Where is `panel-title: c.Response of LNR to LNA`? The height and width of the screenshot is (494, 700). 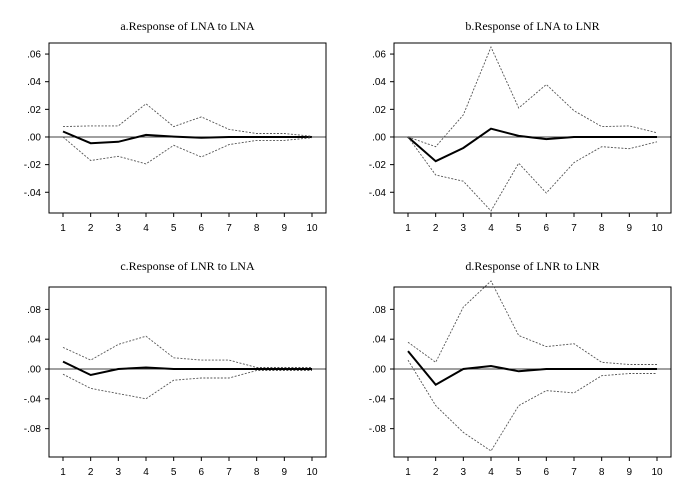 panel-title: c.Response of LNR to LNA is located at coordinates (187, 266).